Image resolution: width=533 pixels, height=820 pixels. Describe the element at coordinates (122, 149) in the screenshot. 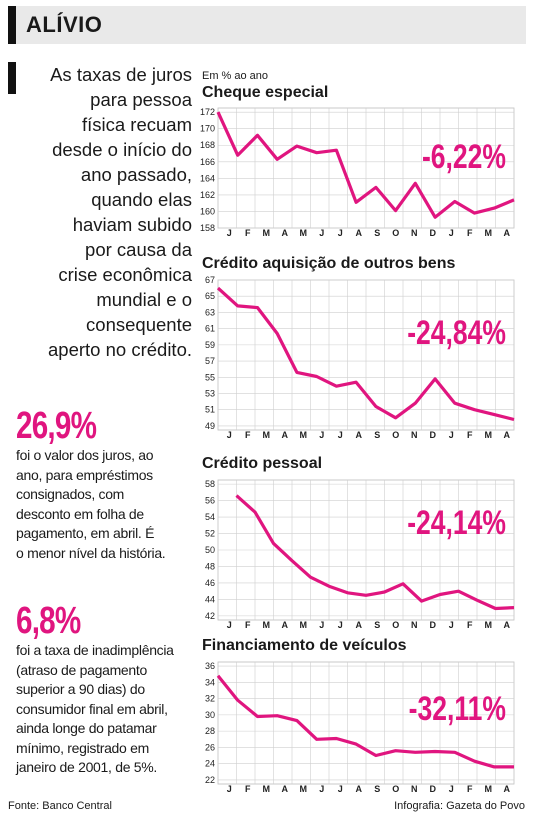

I see `intro-line: desde o início do` at that location.